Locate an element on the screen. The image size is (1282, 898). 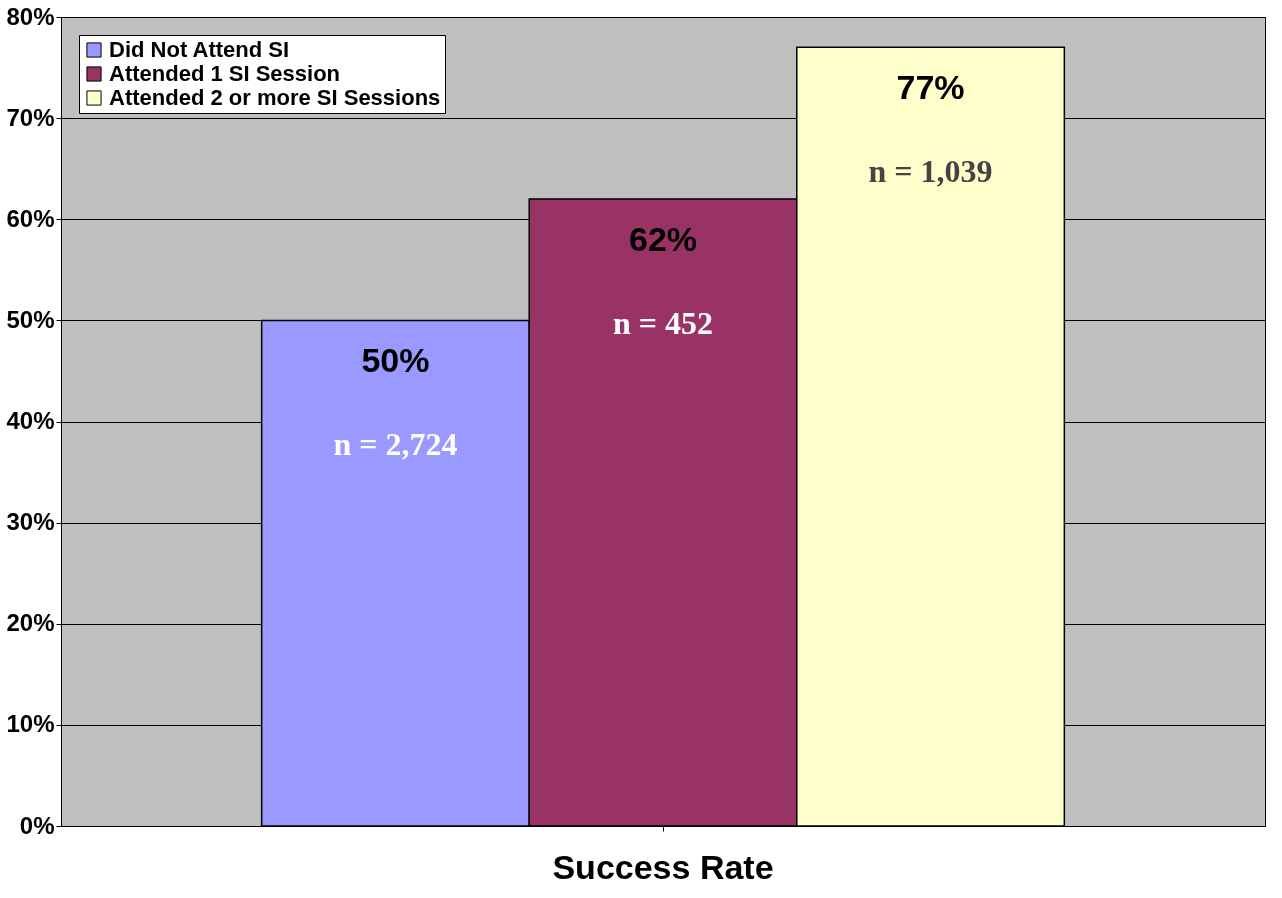
data-label: 62% is located at coordinates (663, 239).